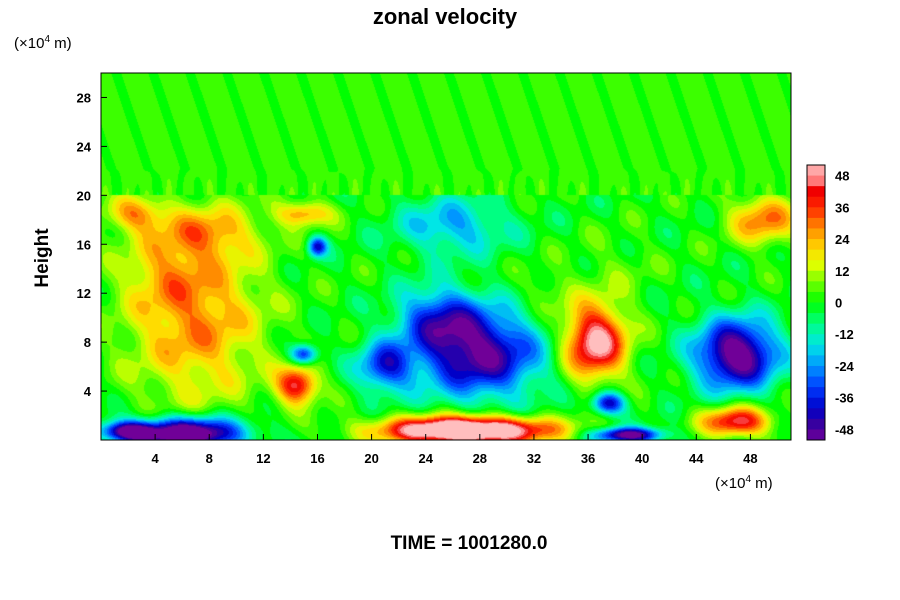 Image resolution: width=900 pixels, height=600 pixels. What do you see at coordinates (88, 391) in the screenshot?
I see `y-tick-label: 4` at bounding box center [88, 391].